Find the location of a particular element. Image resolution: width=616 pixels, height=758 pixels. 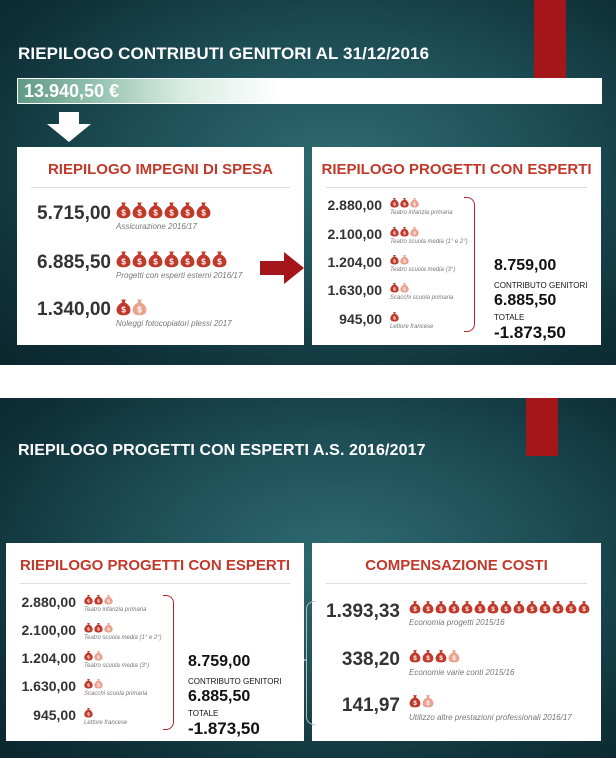

compensazione-title: COMPENSAZIONE COSTI is located at coordinates (456, 565).